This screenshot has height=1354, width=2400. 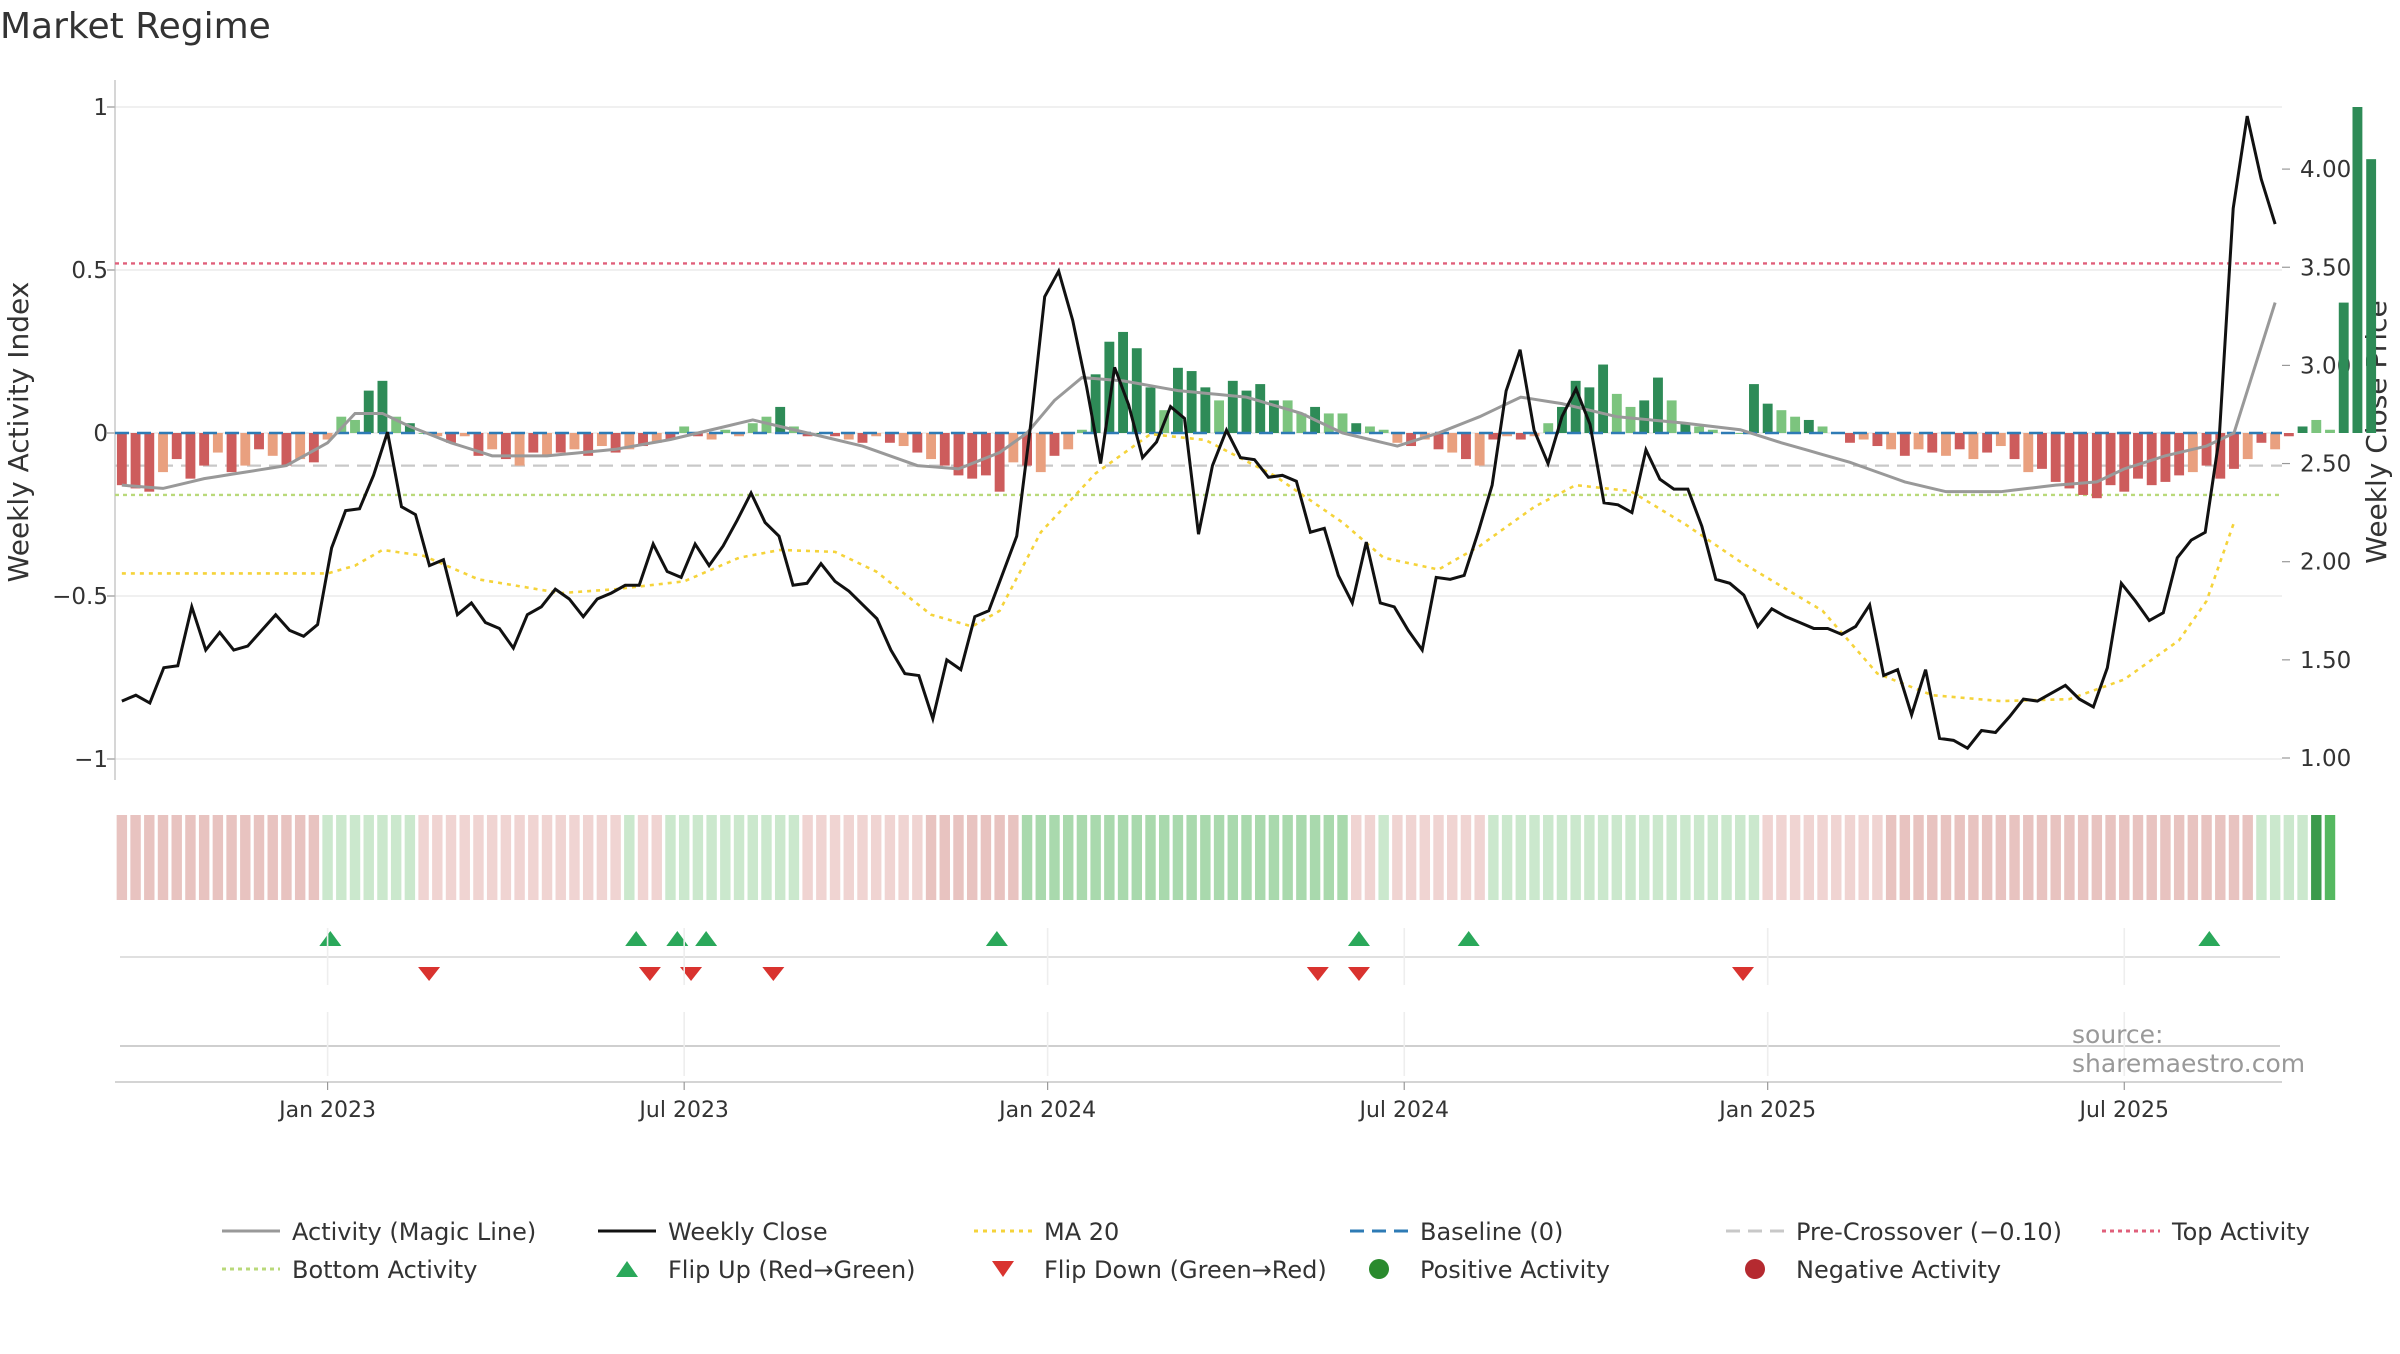 What do you see at coordinates (636, 938) in the screenshot?
I see `flip-up-marker` at bounding box center [636, 938].